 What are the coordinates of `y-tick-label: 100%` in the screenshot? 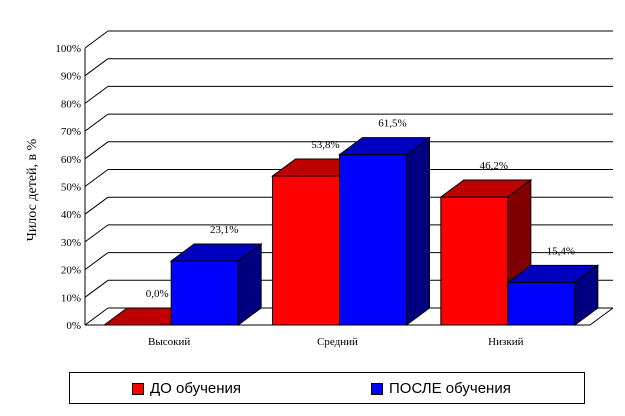 It's located at (68, 49).